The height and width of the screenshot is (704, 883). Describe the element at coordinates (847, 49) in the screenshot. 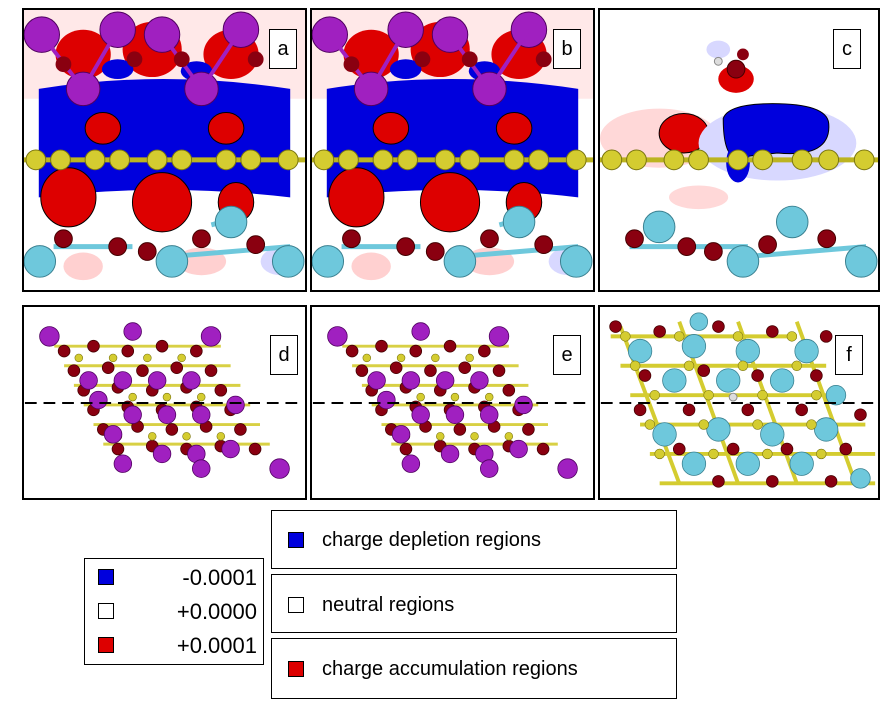

I see `panel-label-c: c` at that location.